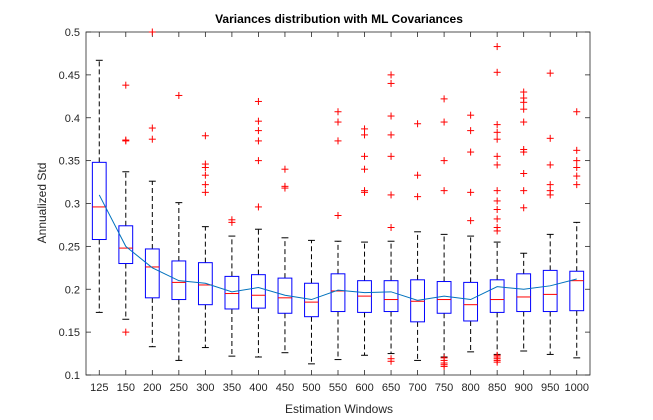 The height and width of the screenshot is (420, 653). Describe the element at coordinates (69, 333) in the screenshot. I see `y-tick-label: 0.15` at that location.